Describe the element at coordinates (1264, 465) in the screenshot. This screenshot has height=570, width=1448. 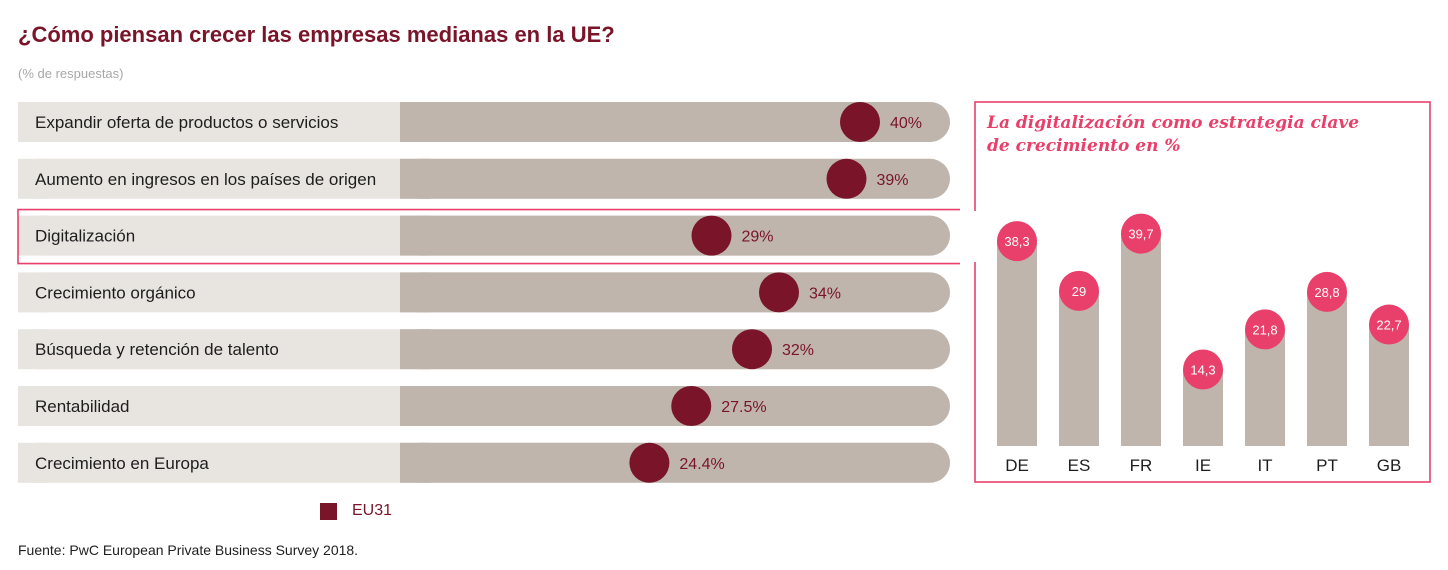
I see `country-label: IT` at that location.